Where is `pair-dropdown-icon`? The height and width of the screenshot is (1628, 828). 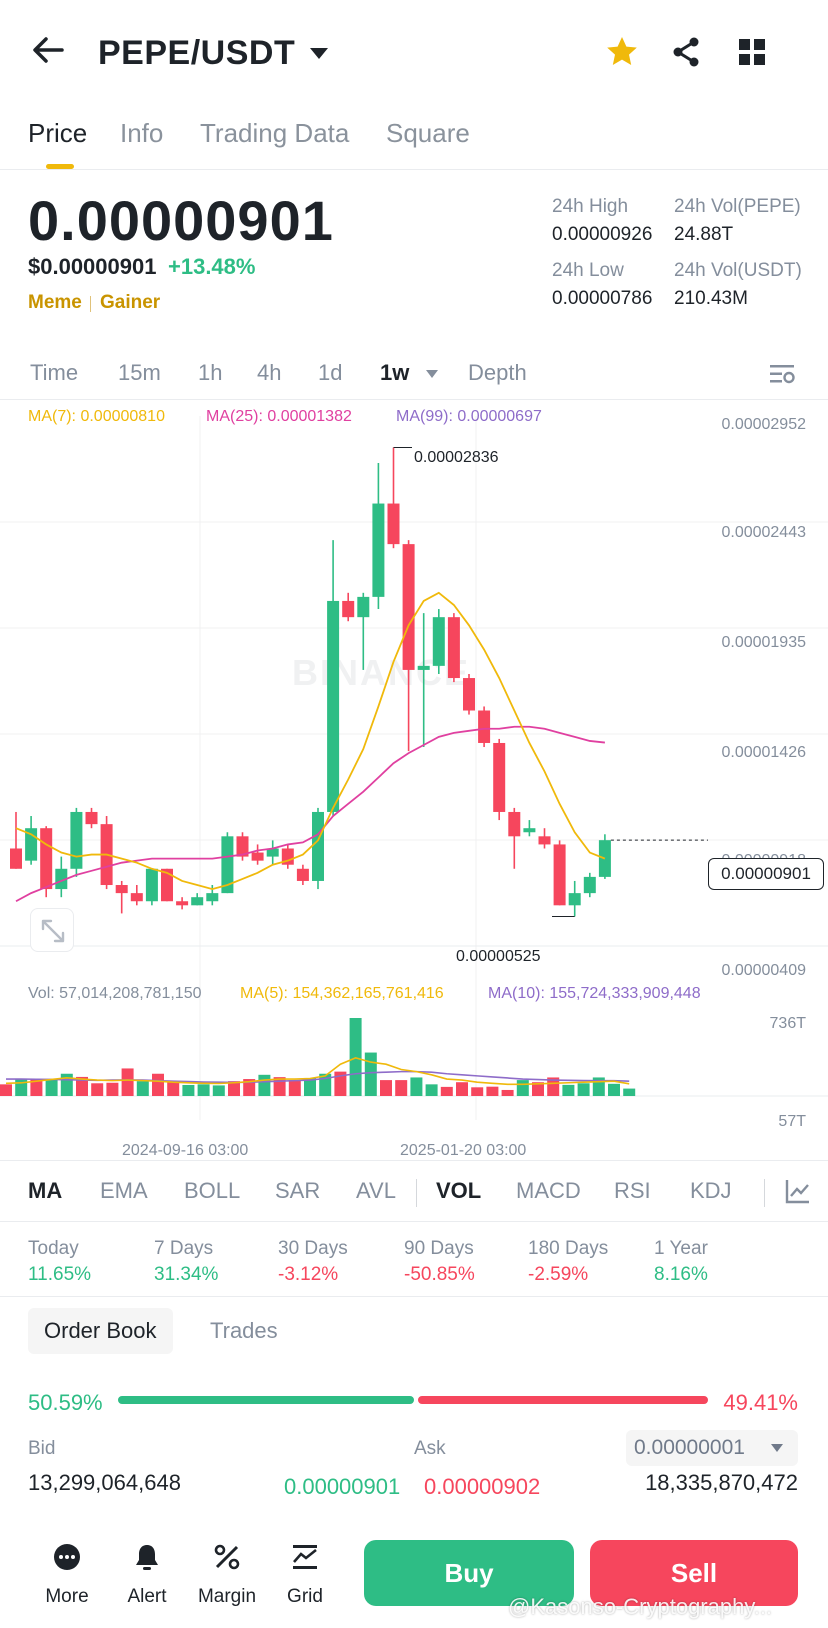 pair-dropdown-icon is located at coordinates (319, 53).